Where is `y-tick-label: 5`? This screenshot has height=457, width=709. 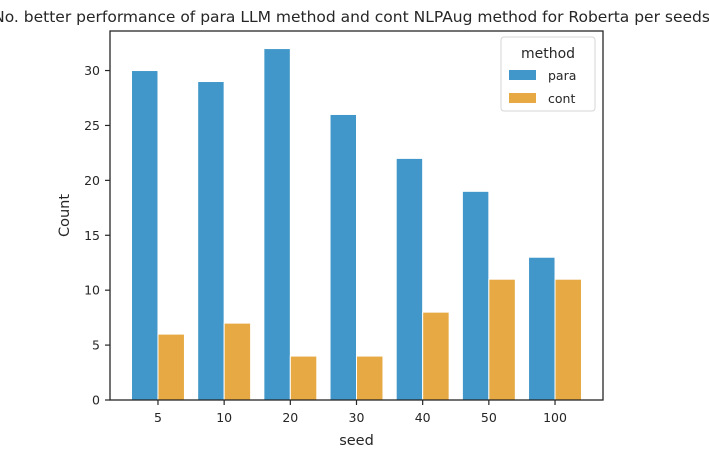
y-tick-label: 5 is located at coordinates (96, 345).